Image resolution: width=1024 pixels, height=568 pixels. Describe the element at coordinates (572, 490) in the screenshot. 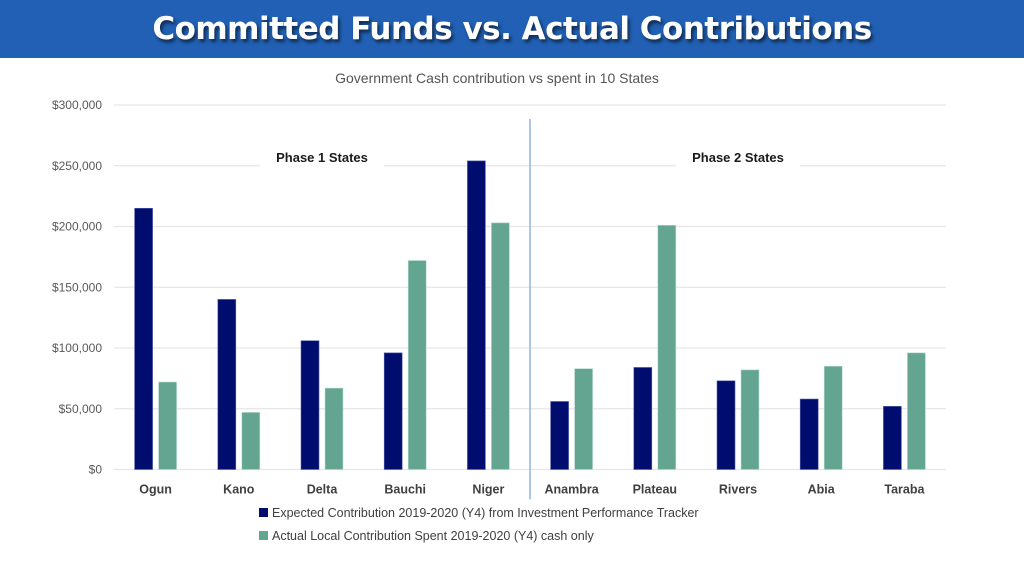

I see `x-category-label: Anambra` at that location.